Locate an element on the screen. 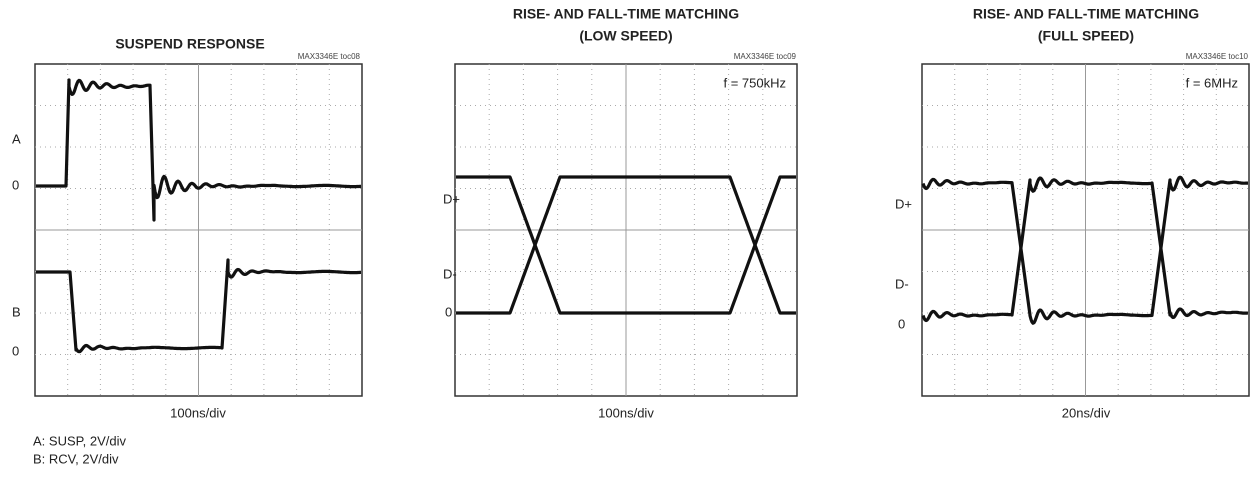  note: A: SUSP, 2V/div is located at coordinates (79, 440).